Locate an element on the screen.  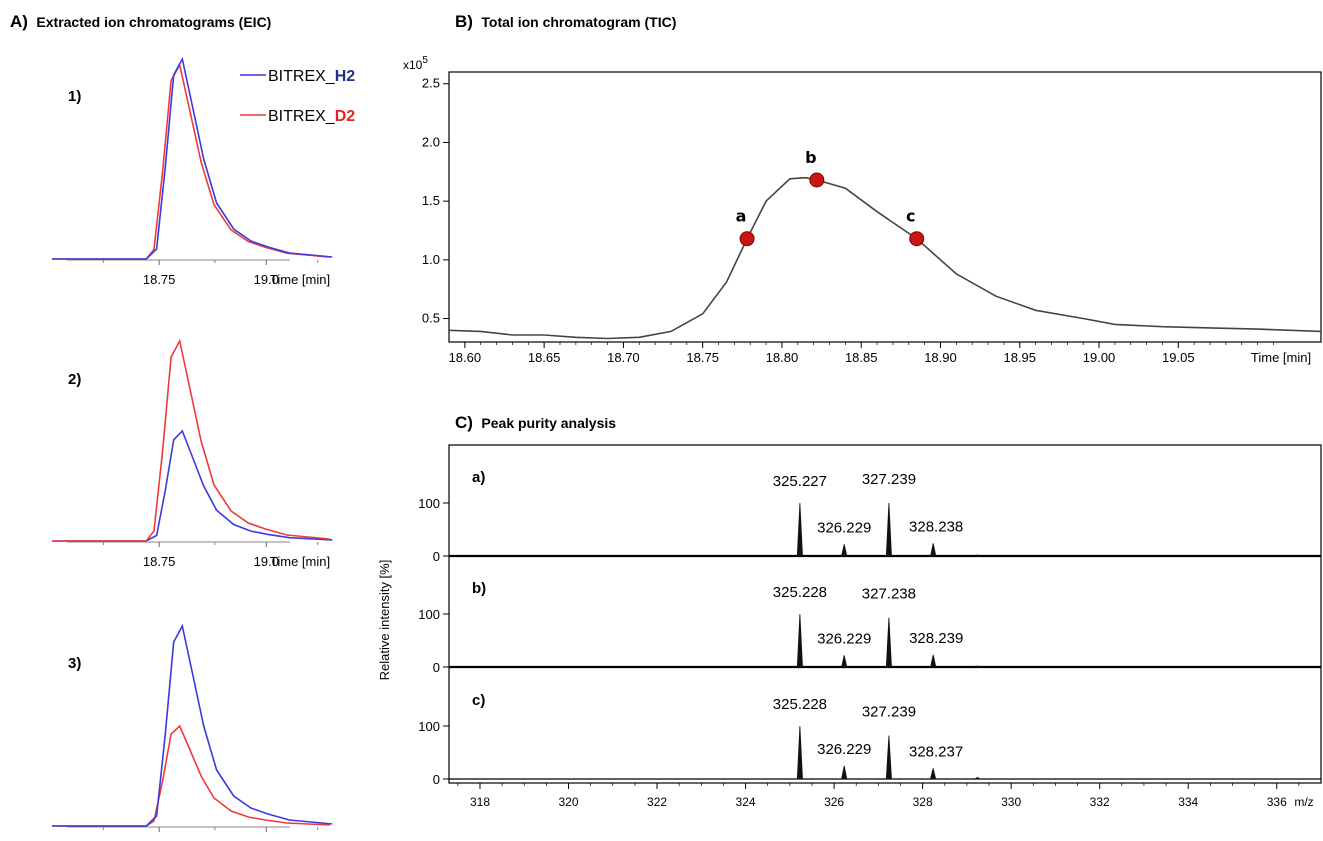
spectrum-peak-label: 328.239 is located at coordinates (936, 638).